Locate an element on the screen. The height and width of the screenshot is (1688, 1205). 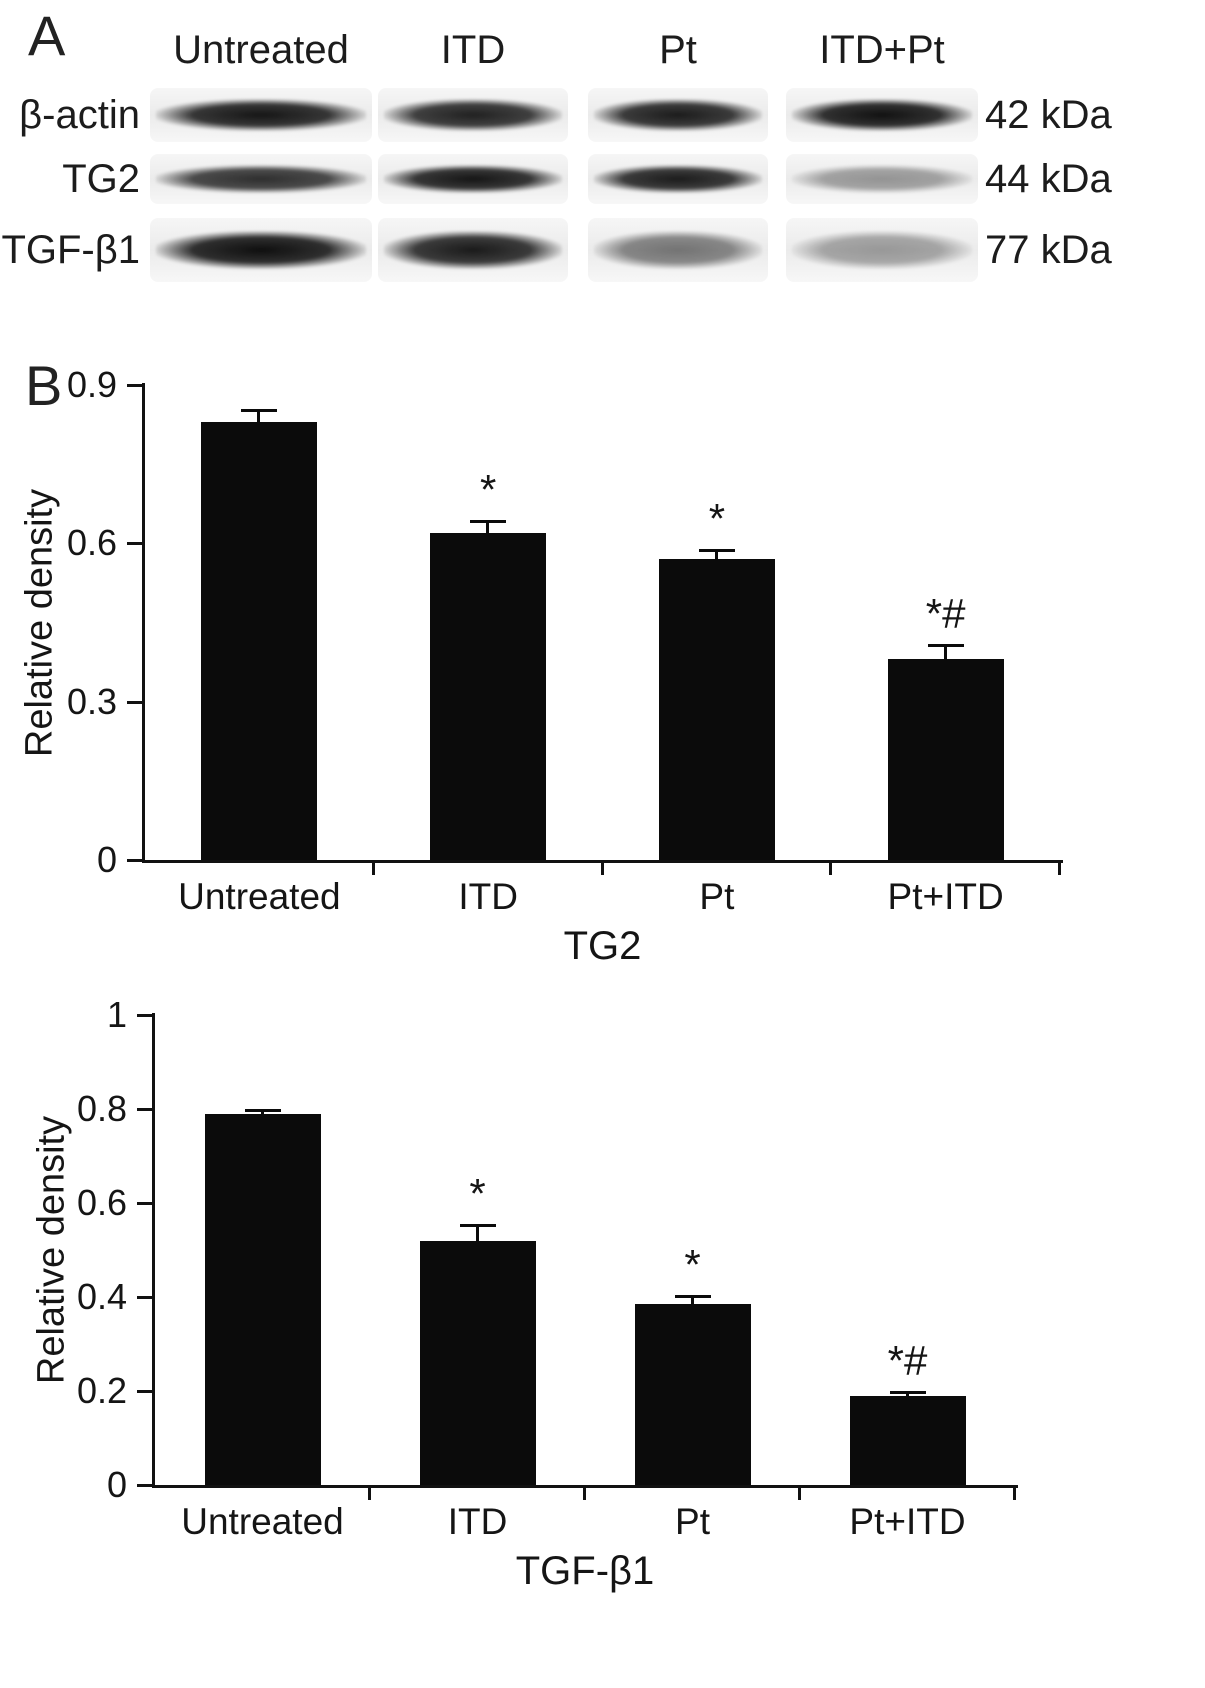
y-tick-label: 0.8 is located at coordinates (101, 1108).